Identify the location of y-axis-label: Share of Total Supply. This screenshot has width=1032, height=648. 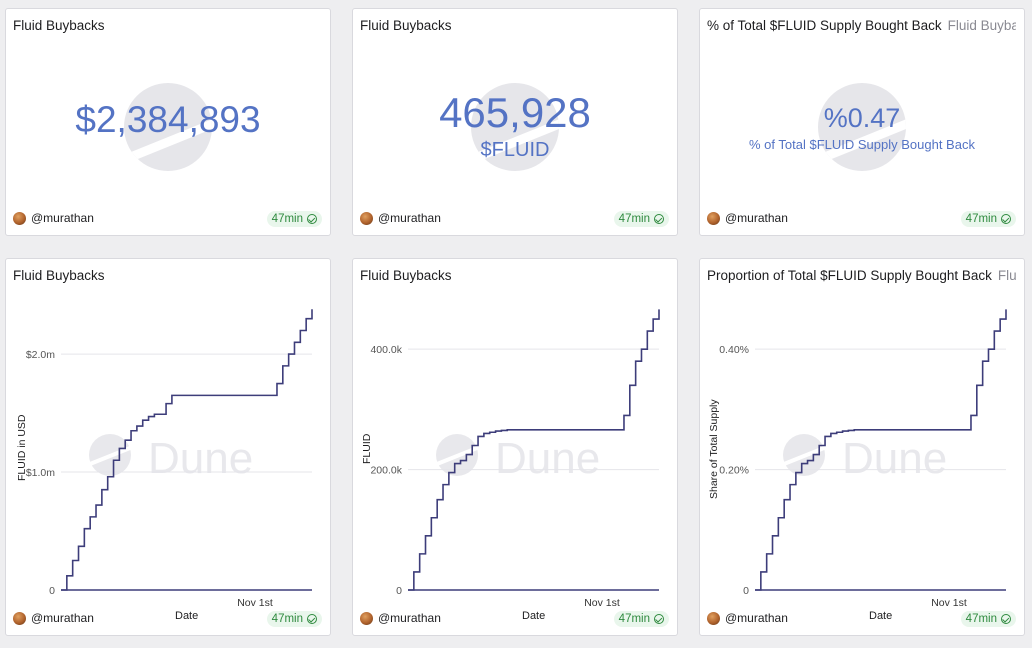
(714, 449).